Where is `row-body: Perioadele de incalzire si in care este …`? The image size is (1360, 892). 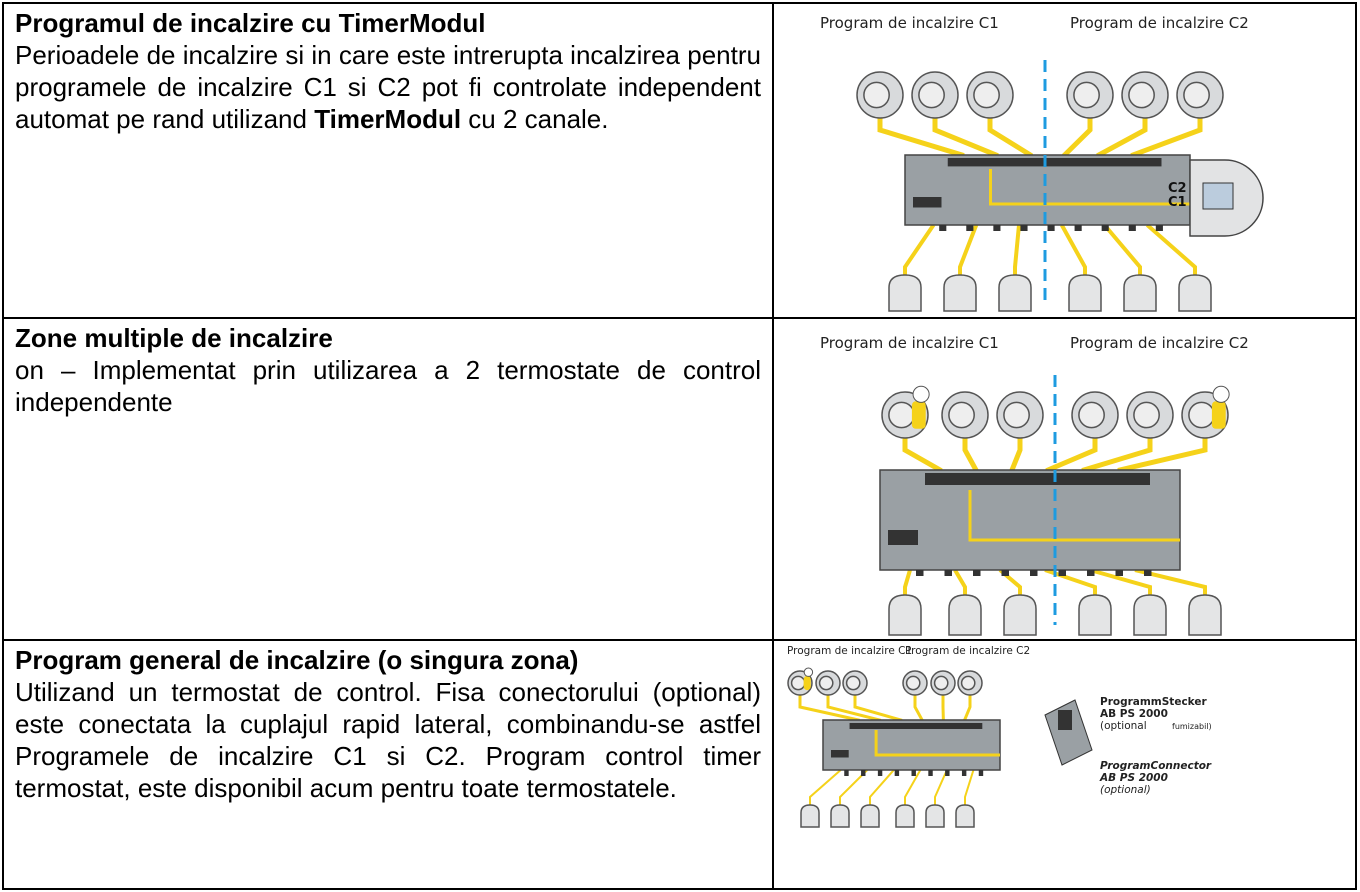 row-body: Perioadele de incalzire si in care este … is located at coordinates (388, 87).